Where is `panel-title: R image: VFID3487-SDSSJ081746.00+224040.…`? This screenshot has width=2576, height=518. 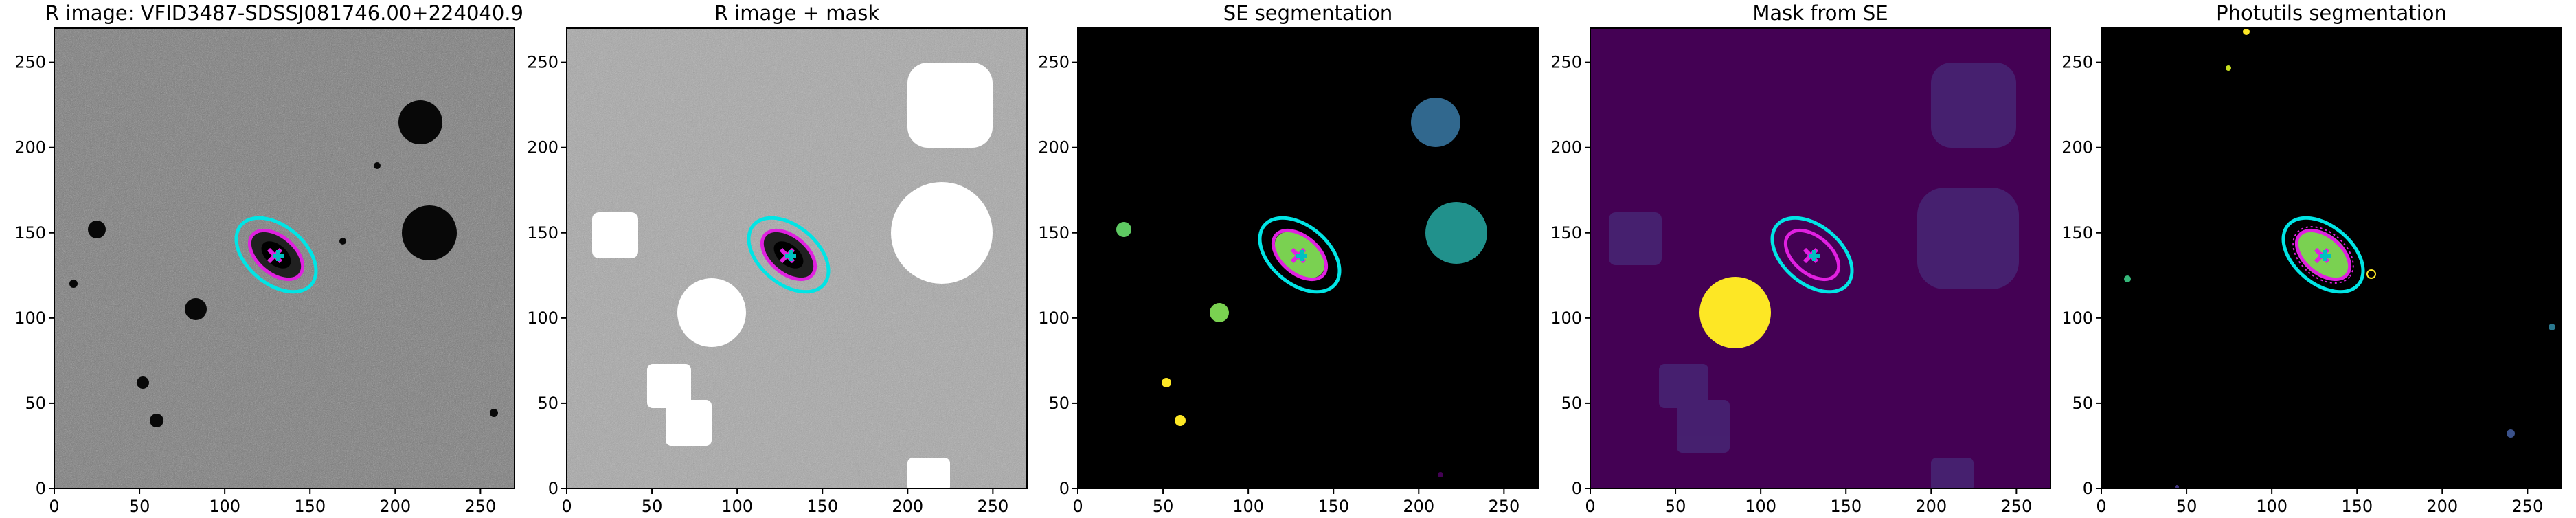 panel-title: R image: VFID3487-SDSSJ081746.00+224040.… is located at coordinates (284, 13).